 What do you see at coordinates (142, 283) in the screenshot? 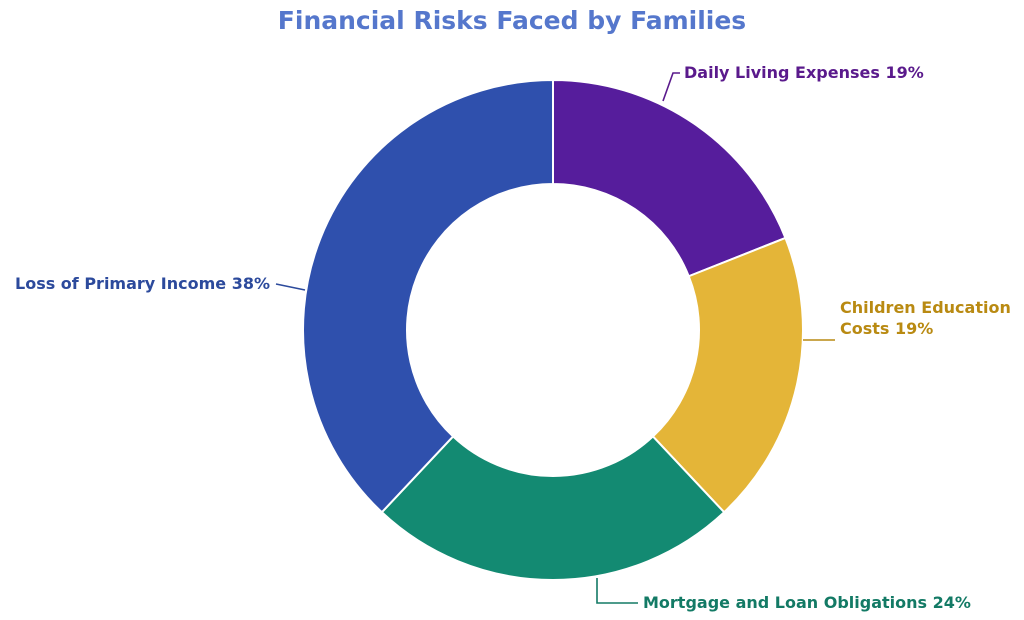
I see `slice-label: Loss of Primary Income 38%` at bounding box center [142, 283].